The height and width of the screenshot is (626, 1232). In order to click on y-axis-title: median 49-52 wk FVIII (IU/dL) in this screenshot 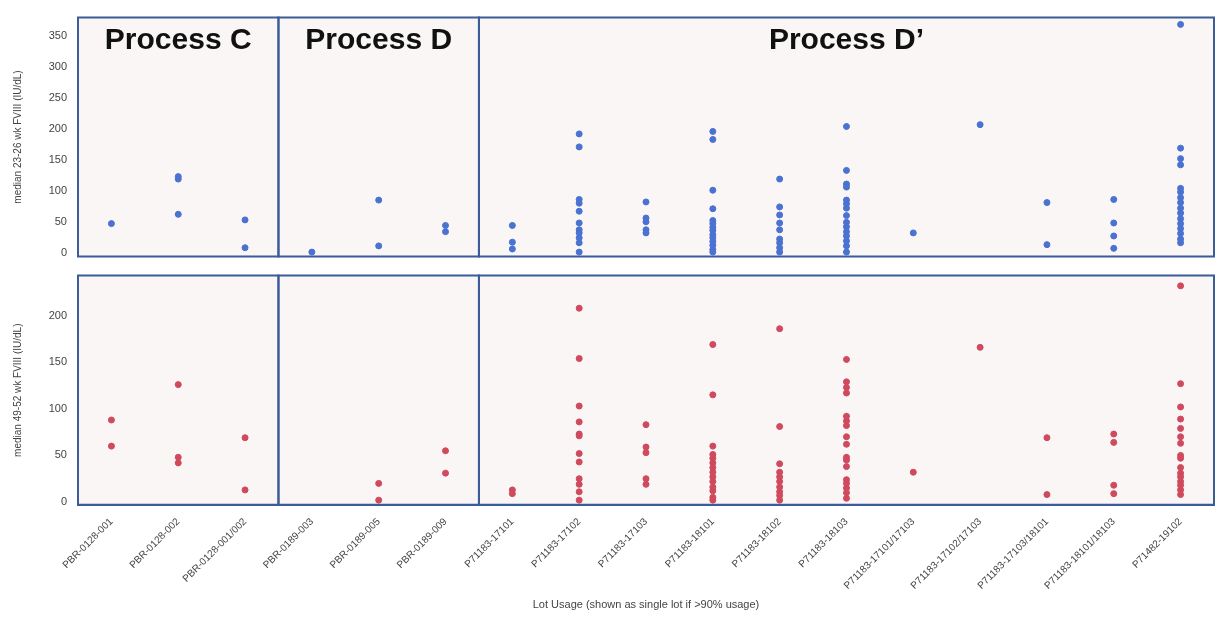, I will do `click(17, 390)`.